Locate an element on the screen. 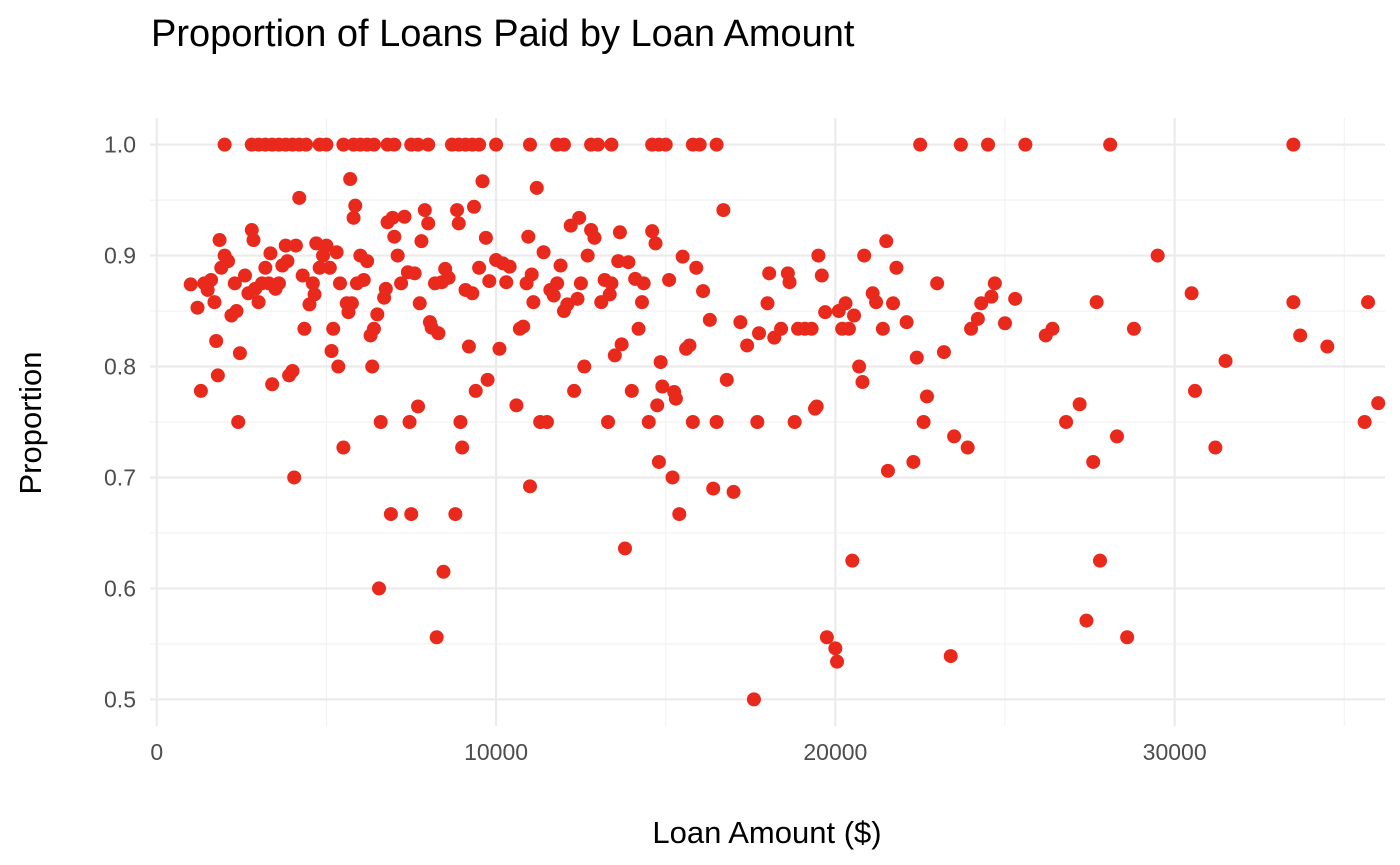  x-tick-label: 0 is located at coordinates (156, 752).